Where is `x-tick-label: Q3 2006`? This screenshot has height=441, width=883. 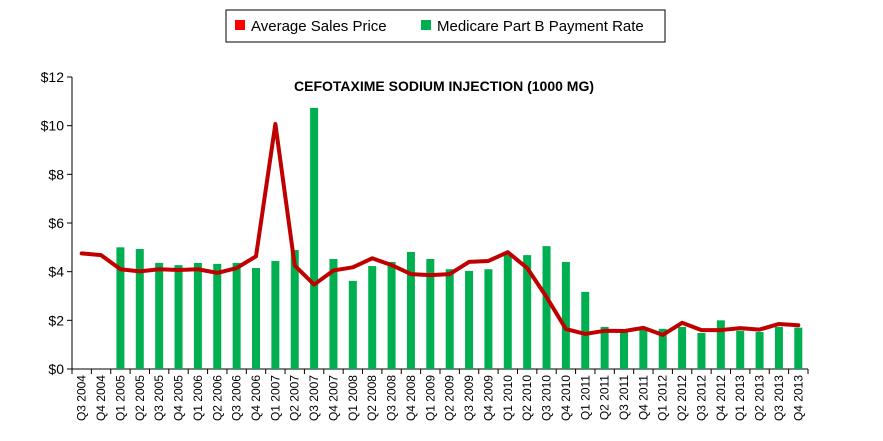
x-tick-label: Q3 2006 is located at coordinates (237, 398).